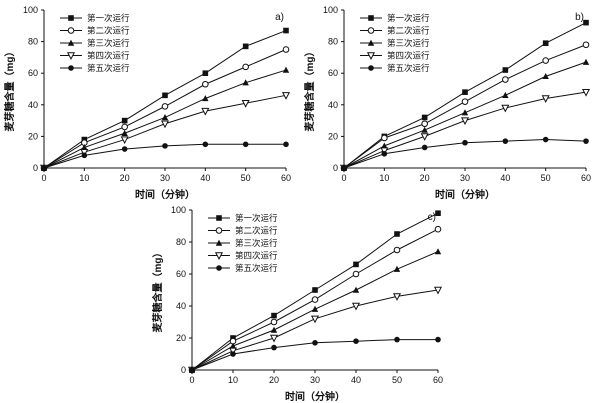 The width and height of the screenshot is (600, 403). Describe the element at coordinates (233, 380) in the screenshot. I see `x-tick-label: 10` at that location.